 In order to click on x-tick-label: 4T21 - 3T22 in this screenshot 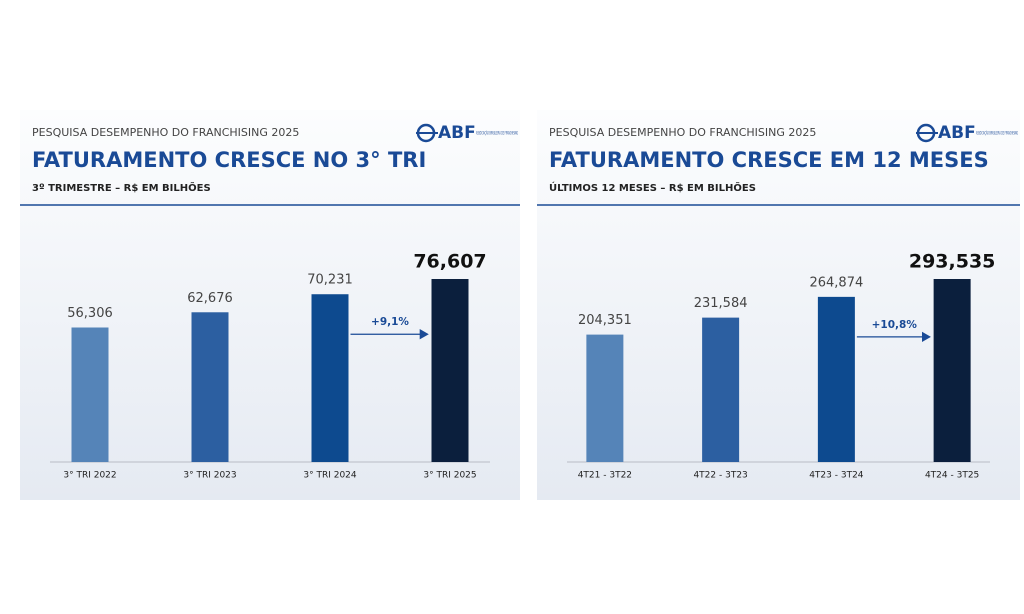, I will do `click(605, 476)`.